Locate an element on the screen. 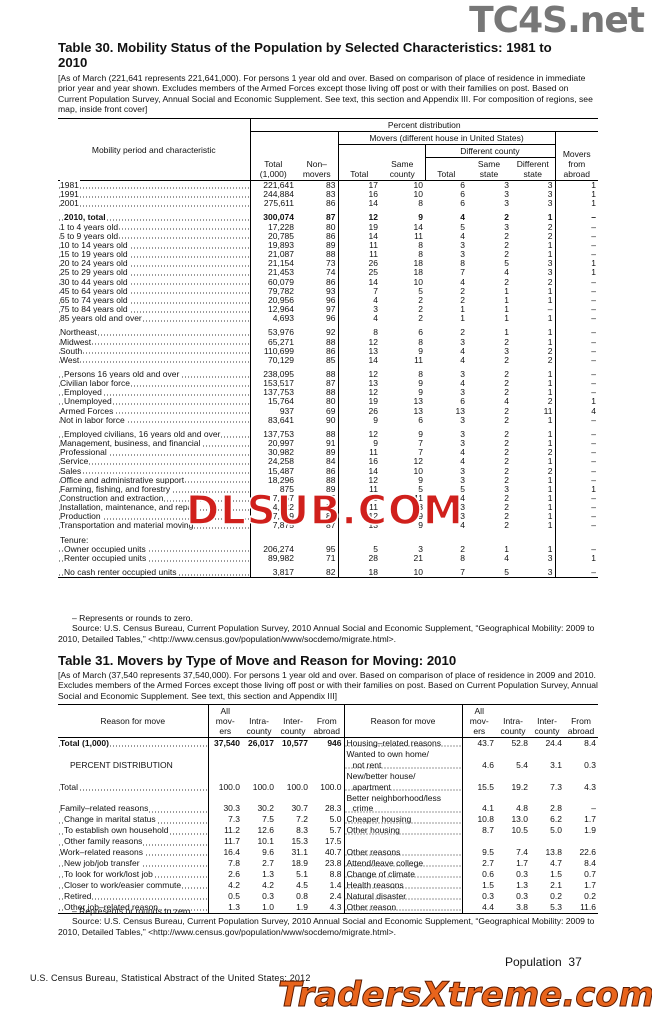 Image resolution: width=652 pixels, height=1024 pixels. cell: 7.5 is located at coordinates (268, 819).